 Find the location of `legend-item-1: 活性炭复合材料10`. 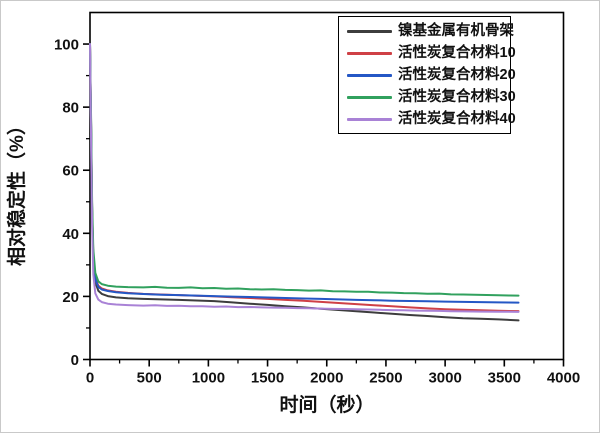

legend-item-1: 活性炭复合材料10 is located at coordinates (429, 53).